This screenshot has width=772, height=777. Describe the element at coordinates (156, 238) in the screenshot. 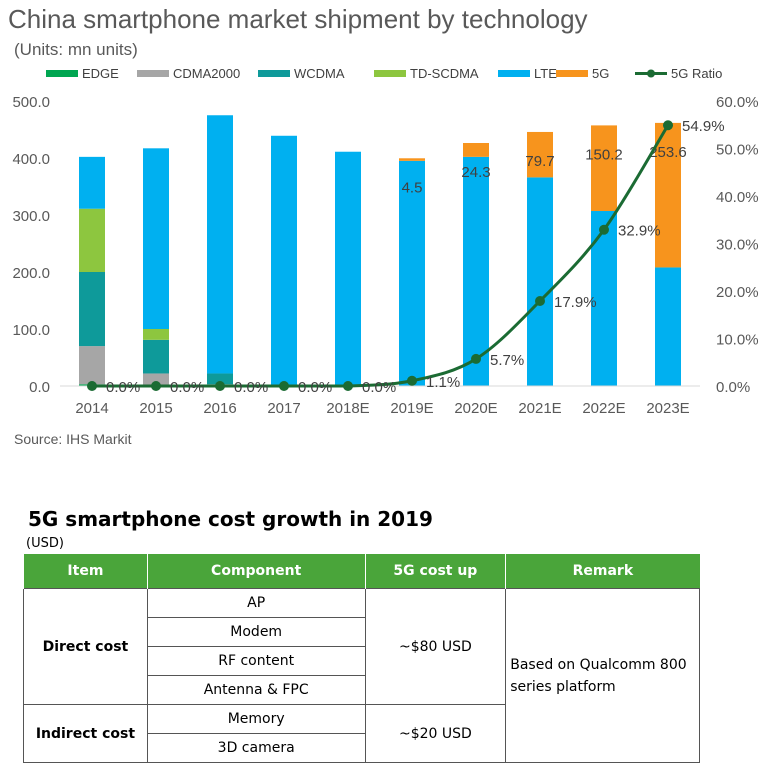

I see `bar-lte-2015` at that location.